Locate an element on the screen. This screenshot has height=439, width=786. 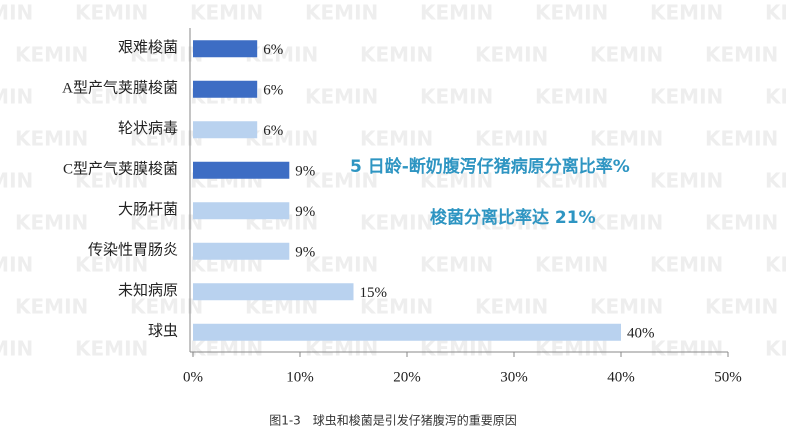
y-tick-label: C型产气荚膜梭菌 is located at coordinates (120, 169).